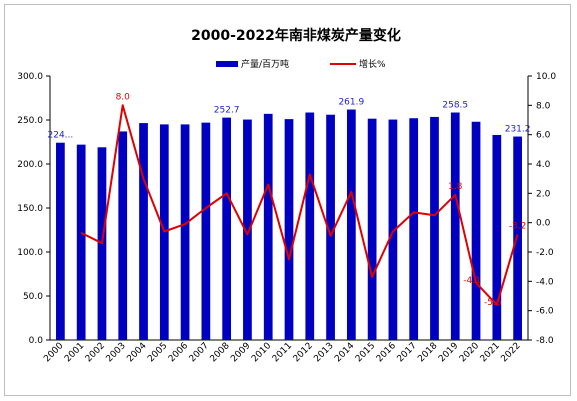 The height and width of the screenshot is (401, 577). Describe the element at coordinates (185, 232) in the screenshot. I see `bar-2006` at that location.